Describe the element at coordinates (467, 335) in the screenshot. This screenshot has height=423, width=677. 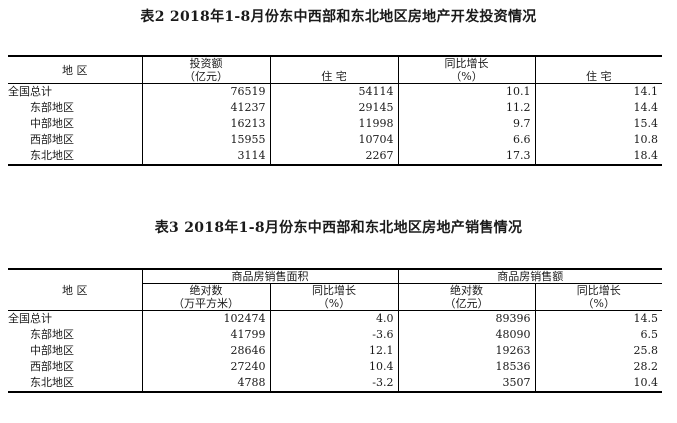
I see `sales-cell: 48090` at that location.